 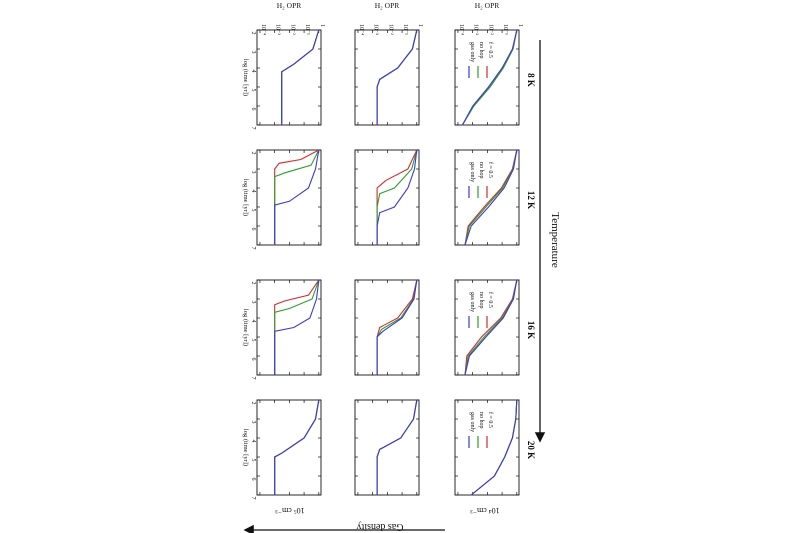 I want to click on temperature-label: 8 K, so click(x=531, y=80).